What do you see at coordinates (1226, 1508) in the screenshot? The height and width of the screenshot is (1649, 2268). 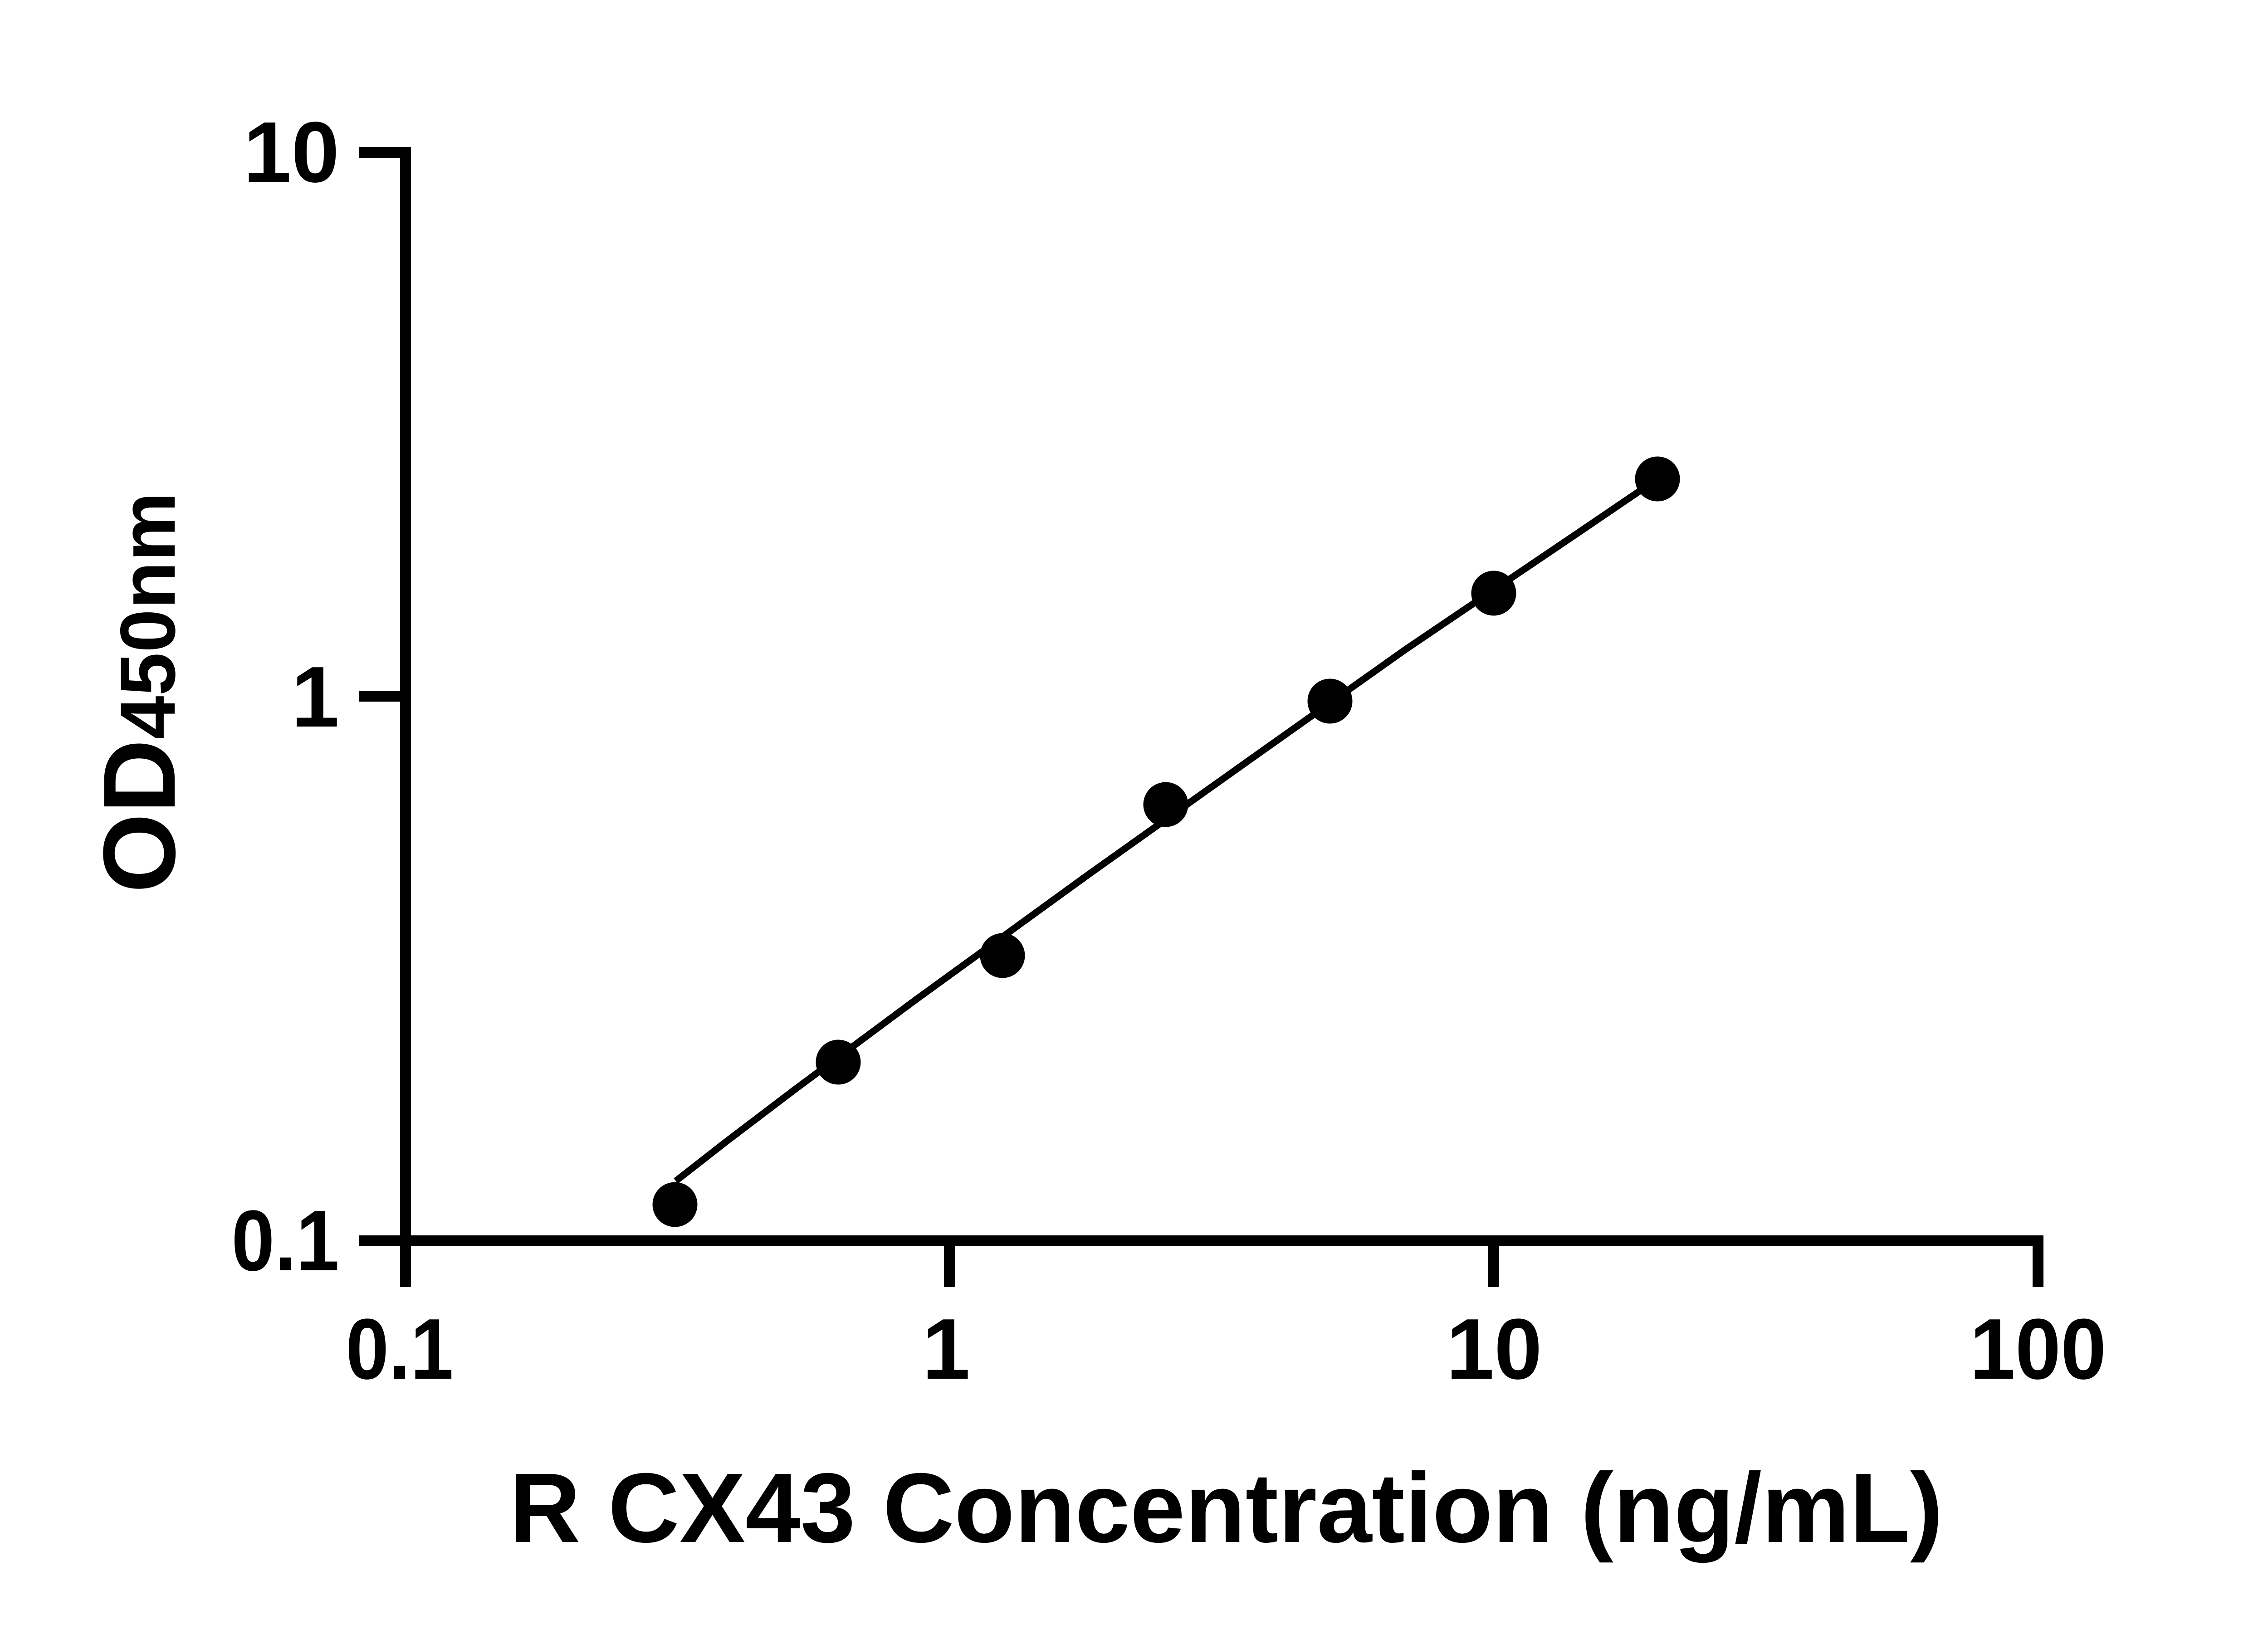 I see `svg-text: R CX43 Concentration (ng/mL)` at bounding box center [1226, 1508].